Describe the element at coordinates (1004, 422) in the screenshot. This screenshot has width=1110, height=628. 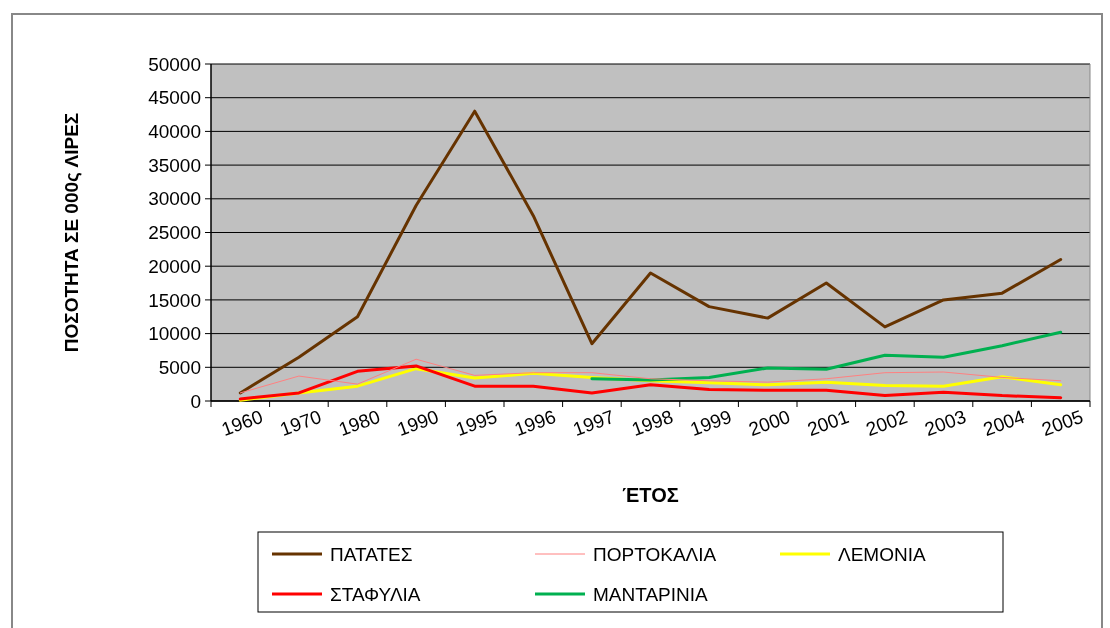
I see `x-tick-label: 2004` at that location.